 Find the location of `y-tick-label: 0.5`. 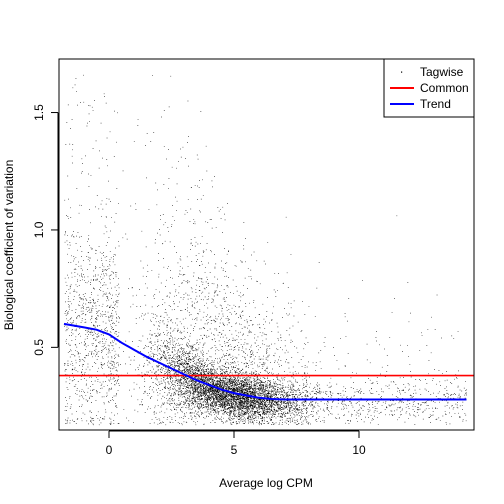

y-tick-label: 0.5 is located at coordinates (39, 347).